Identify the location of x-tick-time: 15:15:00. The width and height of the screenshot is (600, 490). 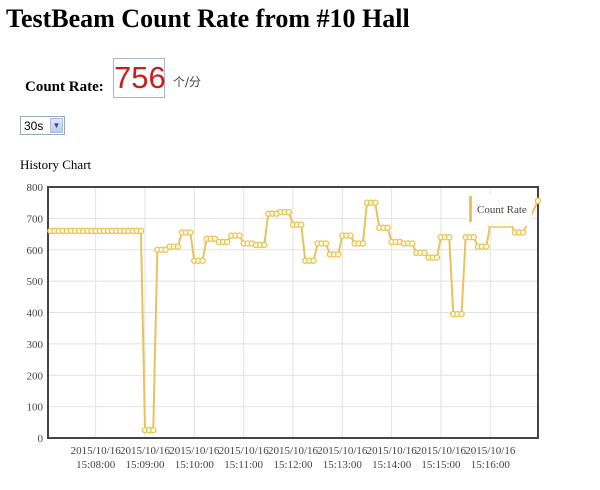
(441, 465).